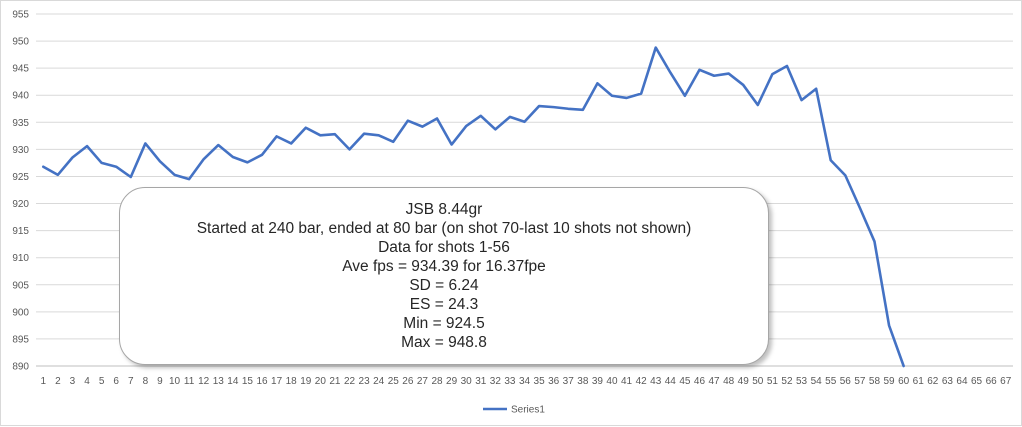 Image resolution: width=1022 pixels, height=427 pixels. I want to click on x-tick-label: 19, so click(306, 381).